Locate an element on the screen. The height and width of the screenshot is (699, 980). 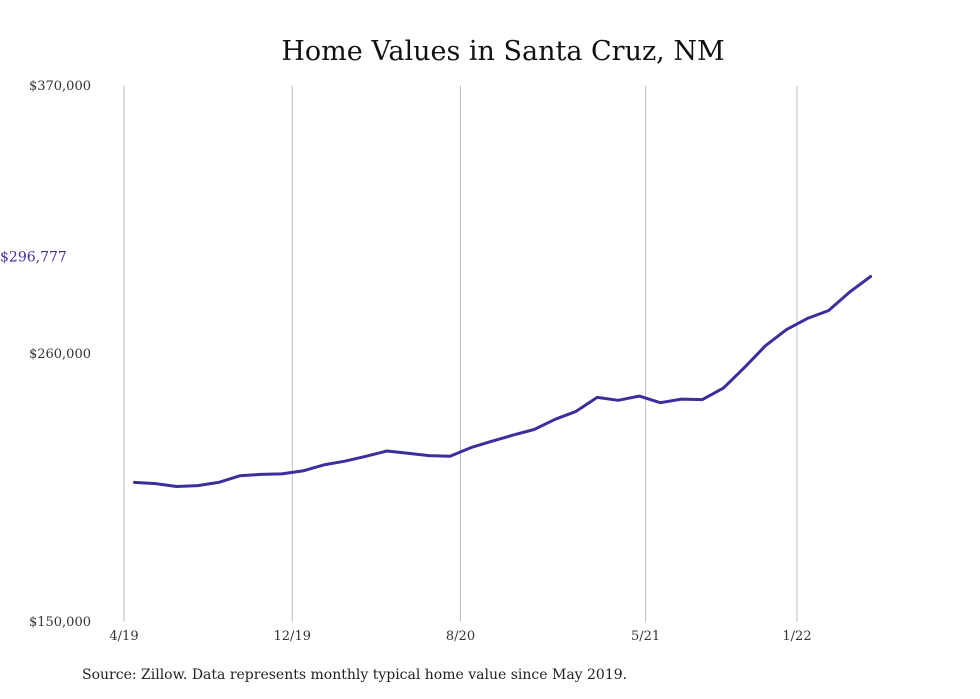
x-tick-label: 4/19 is located at coordinates (123, 636).